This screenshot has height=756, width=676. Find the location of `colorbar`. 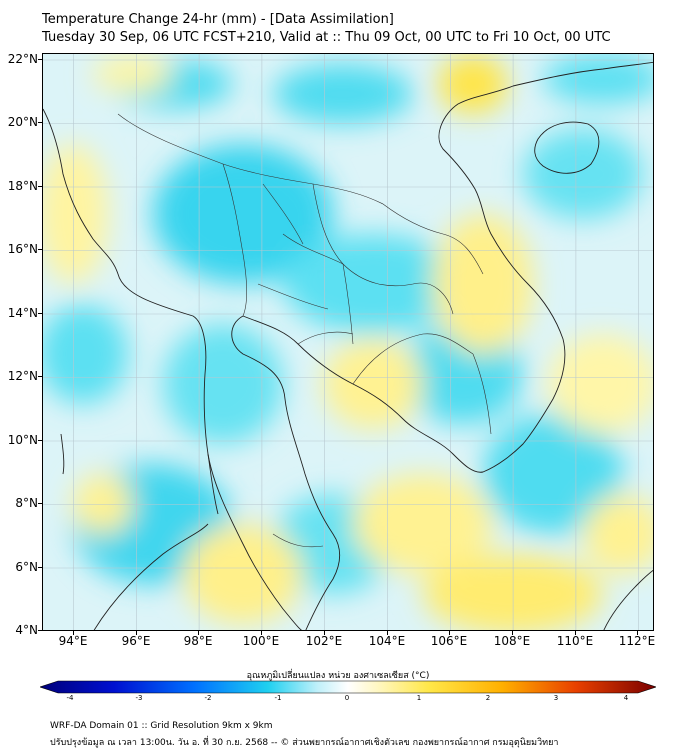

colorbar is located at coordinates (348, 687).